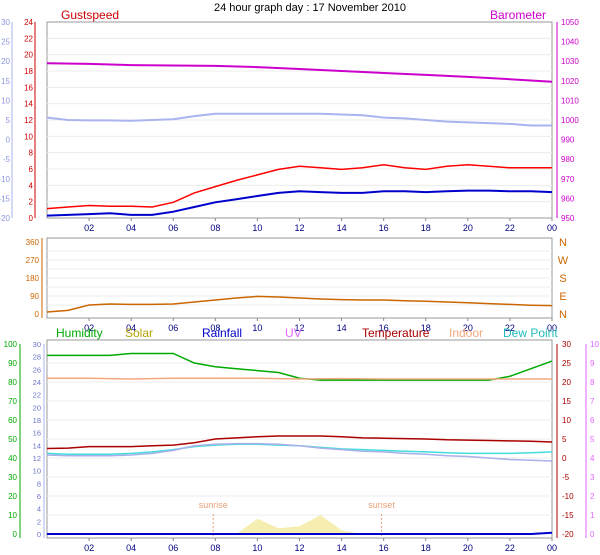 This screenshot has width=600, height=555. Describe the element at coordinates (15, 534) in the screenshot. I see `humidity-axis-tick-label: 0` at that location.